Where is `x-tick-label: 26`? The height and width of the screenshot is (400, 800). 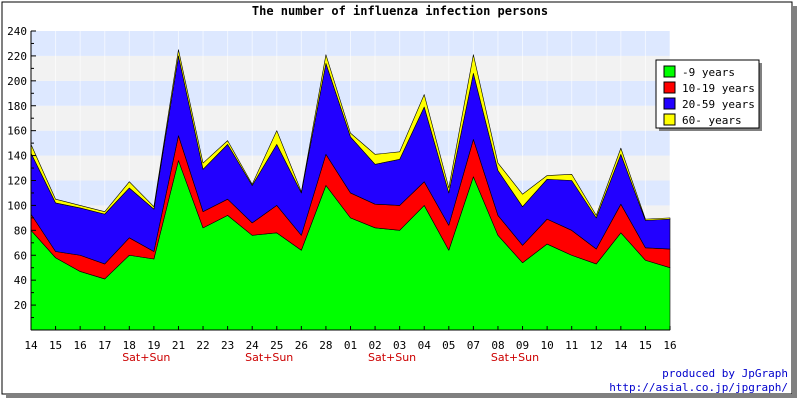
x-tick-label: 26 is located at coordinates (301, 345).